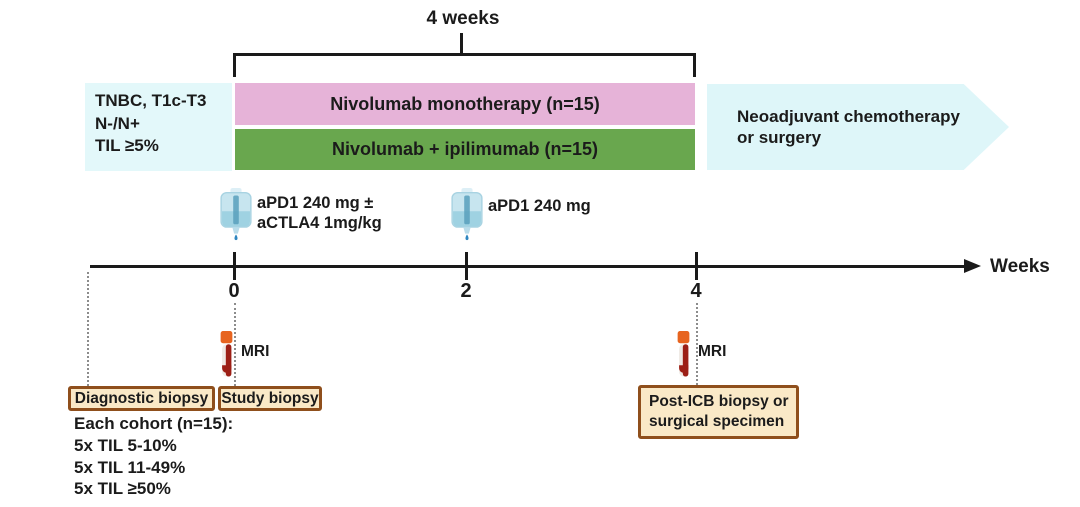  I want to click on infusion-label-week2: aPD1 240 mg, so click(539, 206).